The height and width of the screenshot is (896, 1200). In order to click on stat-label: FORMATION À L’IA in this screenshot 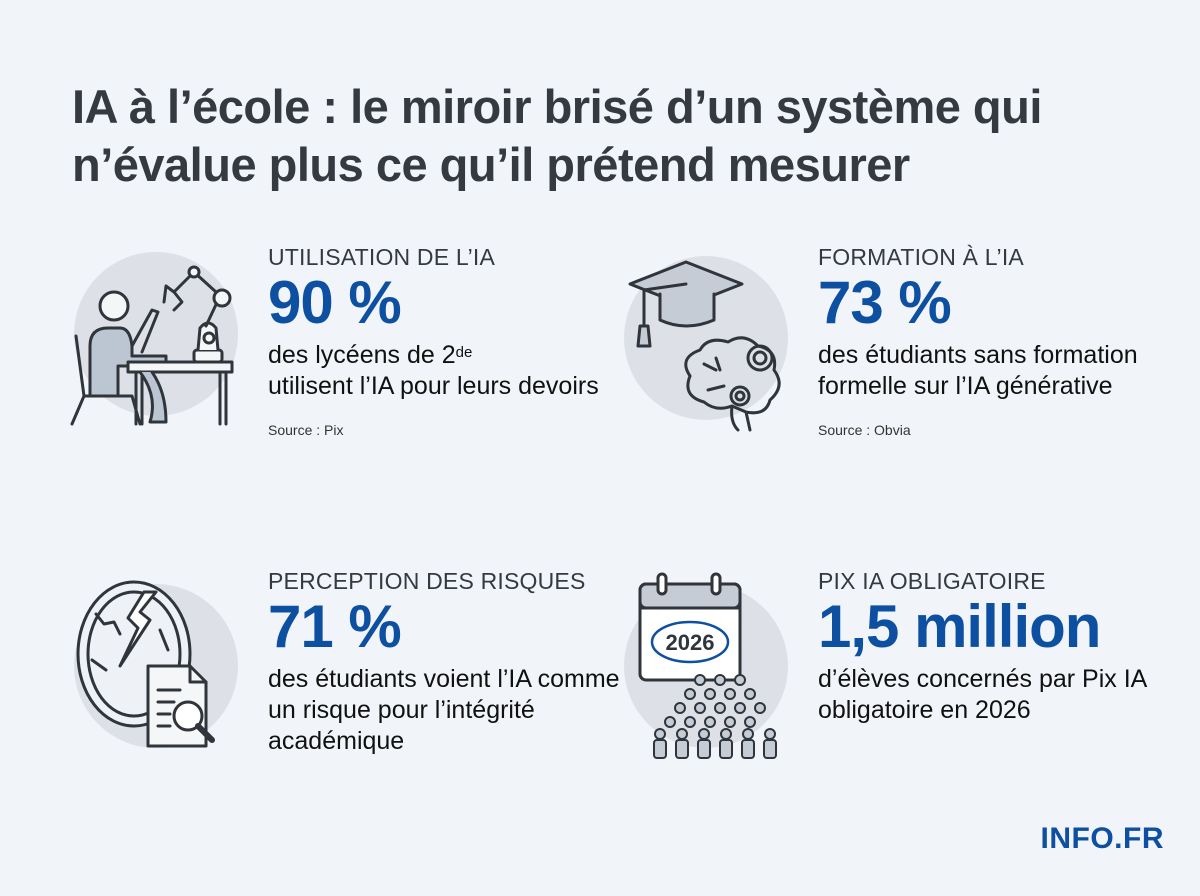, I will do `click(921, 257)`.